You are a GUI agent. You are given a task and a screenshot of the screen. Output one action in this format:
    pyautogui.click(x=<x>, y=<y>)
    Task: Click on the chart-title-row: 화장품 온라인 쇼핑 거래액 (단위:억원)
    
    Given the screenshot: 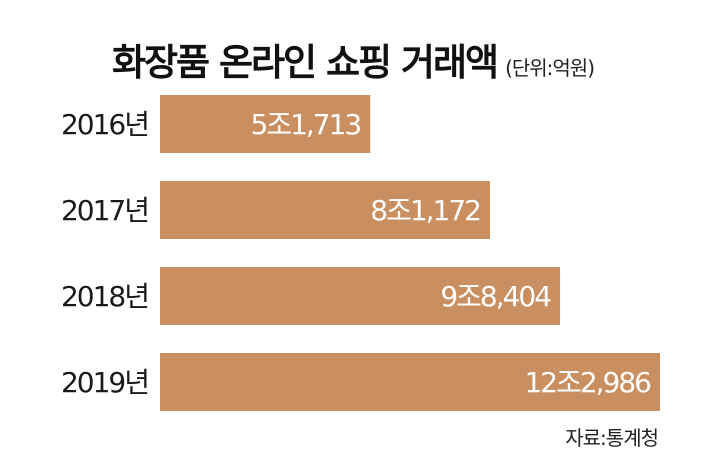 What is the action you would take?
    pyautogui.click(x=353, y=59)
    